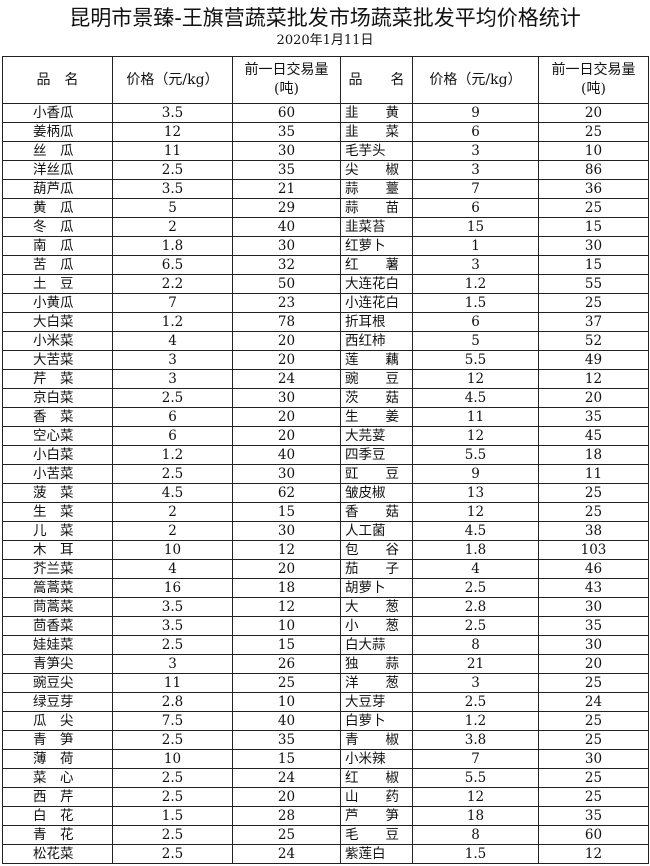 This screenshot has width=650, height=866. What do you see at coordinates (376, 189) in the screenshot?
I see `right-name-cell: 蒜 薹` at bounding box center [376, 189].